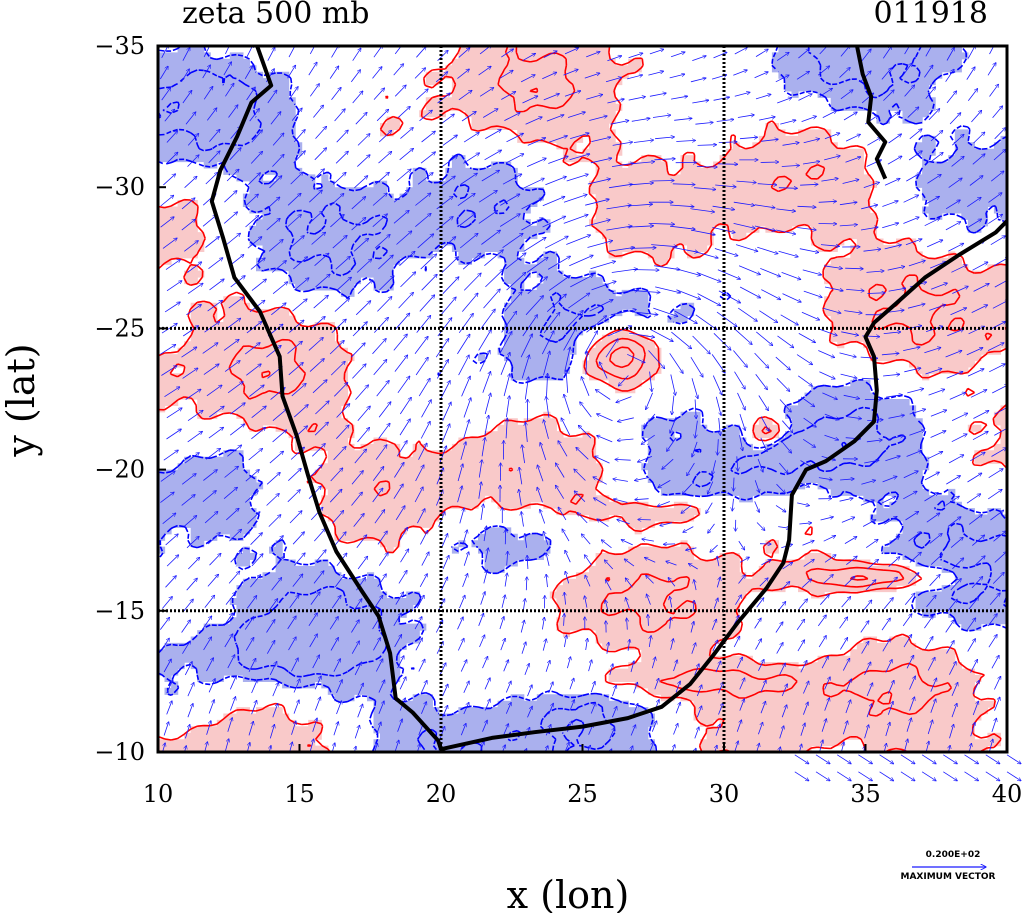 This screenshot has width=1035, height=913. I want to click on x-tick-label: 35, so click(865, 794).